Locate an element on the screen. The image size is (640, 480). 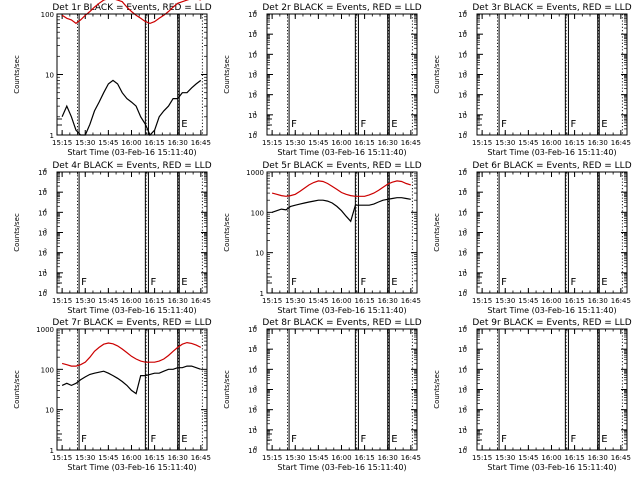
panel-title: Det 3r BLACK = Events, RED = LLD is located at coordinates (551, 8).